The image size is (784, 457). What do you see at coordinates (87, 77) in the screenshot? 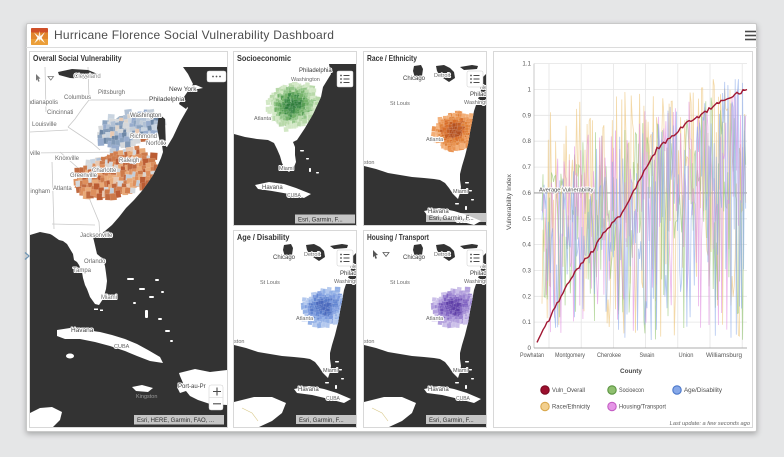
I see `svg-text: Cleveland` at bounding box center [87, 77].